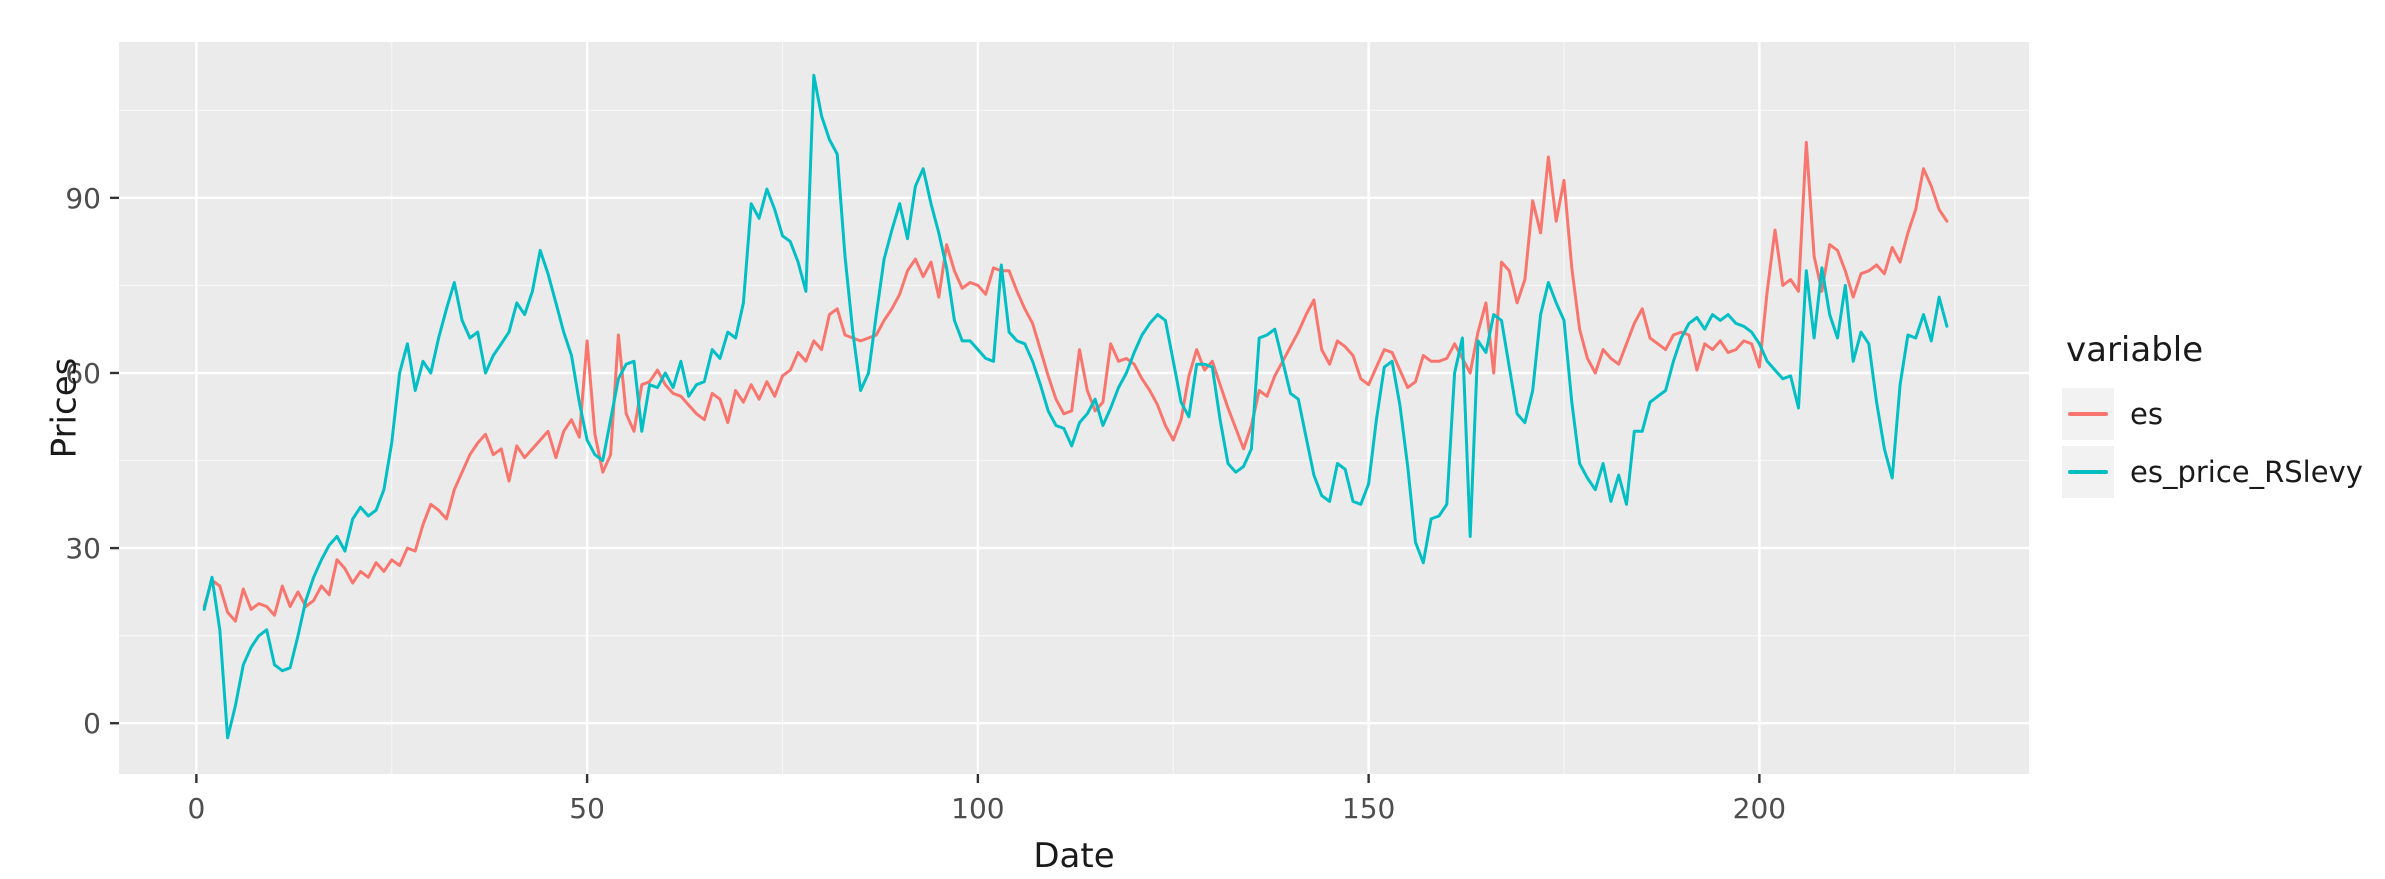  Describe the element at coordinates (2146, 414) in the screenshot. I see `legend-label: es` at that location.